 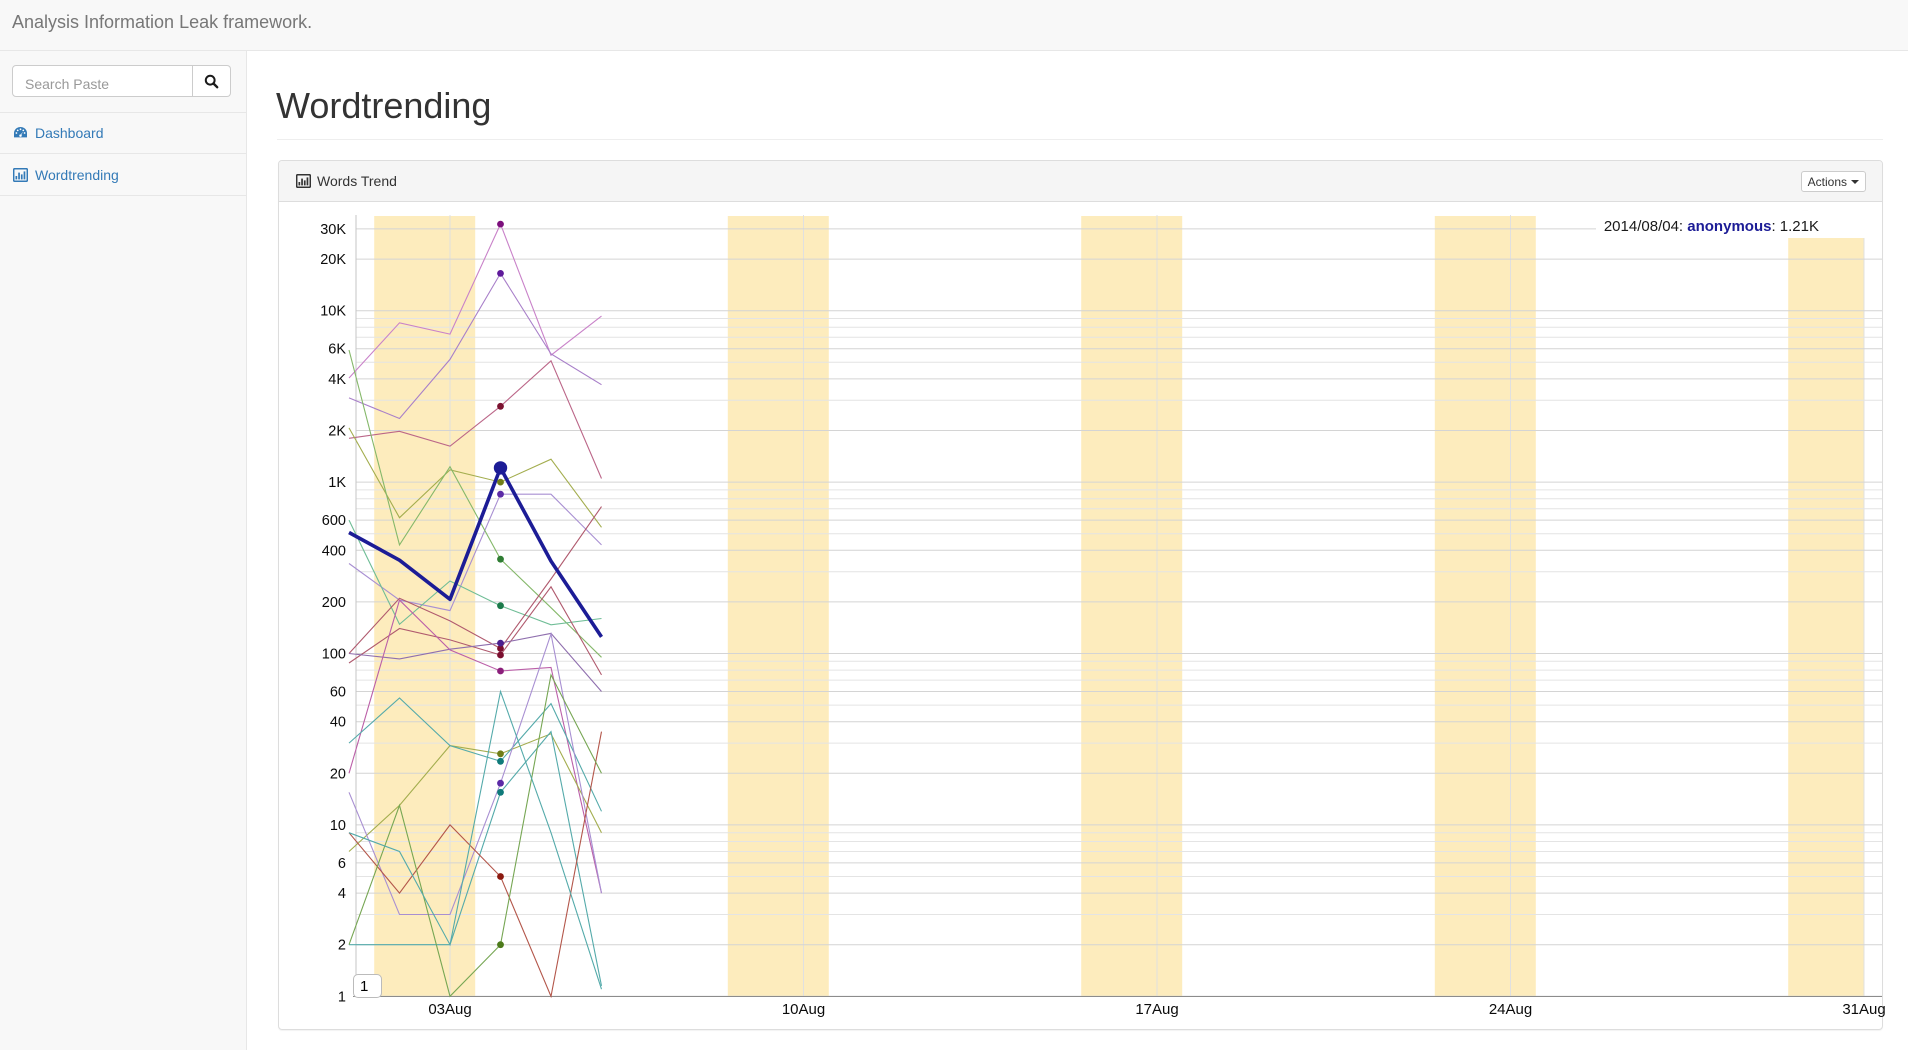 I want to click on svg-text: 24Aug, so click(x=1510, y=1009).